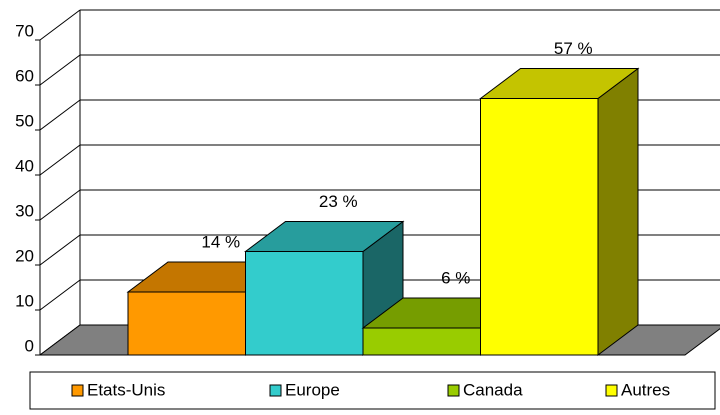  I want to click on y-tick-label: 60, so click(24, 75).